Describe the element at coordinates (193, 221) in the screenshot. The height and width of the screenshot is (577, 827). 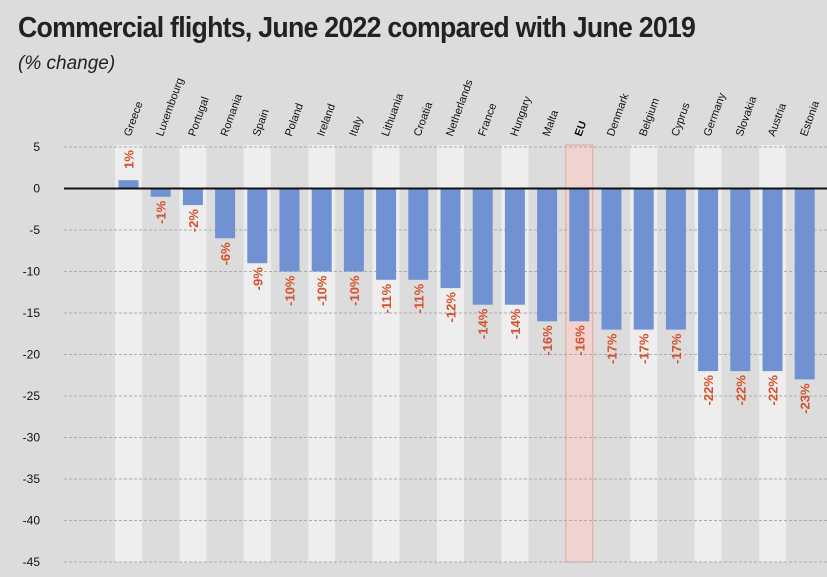
I see `data-label-portugal: -2%` at that location.